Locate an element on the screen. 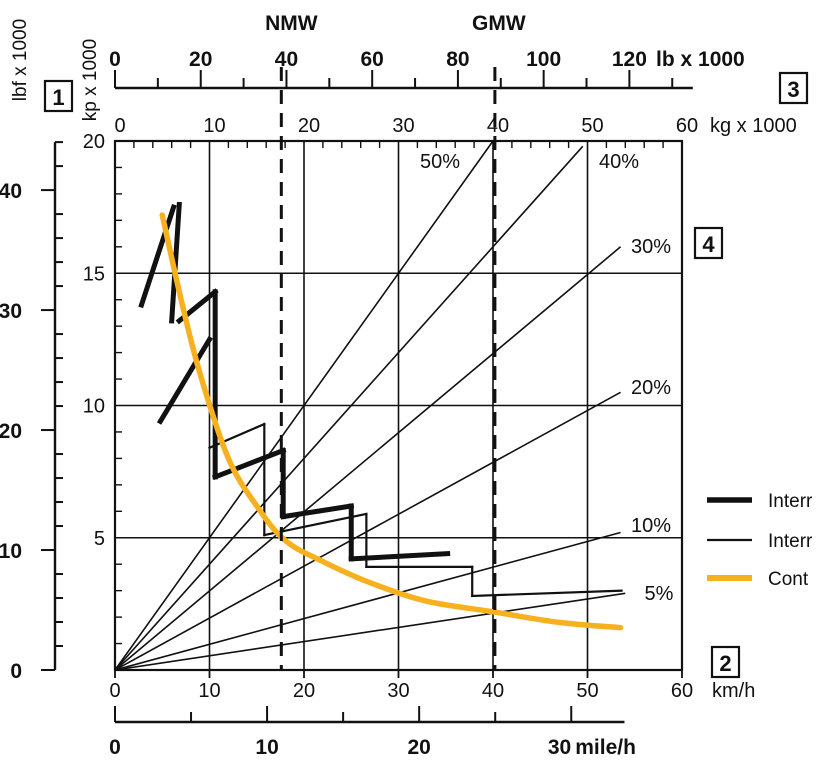  bottom-inner-tick-label: 20 is located at coordinates (304, 691).